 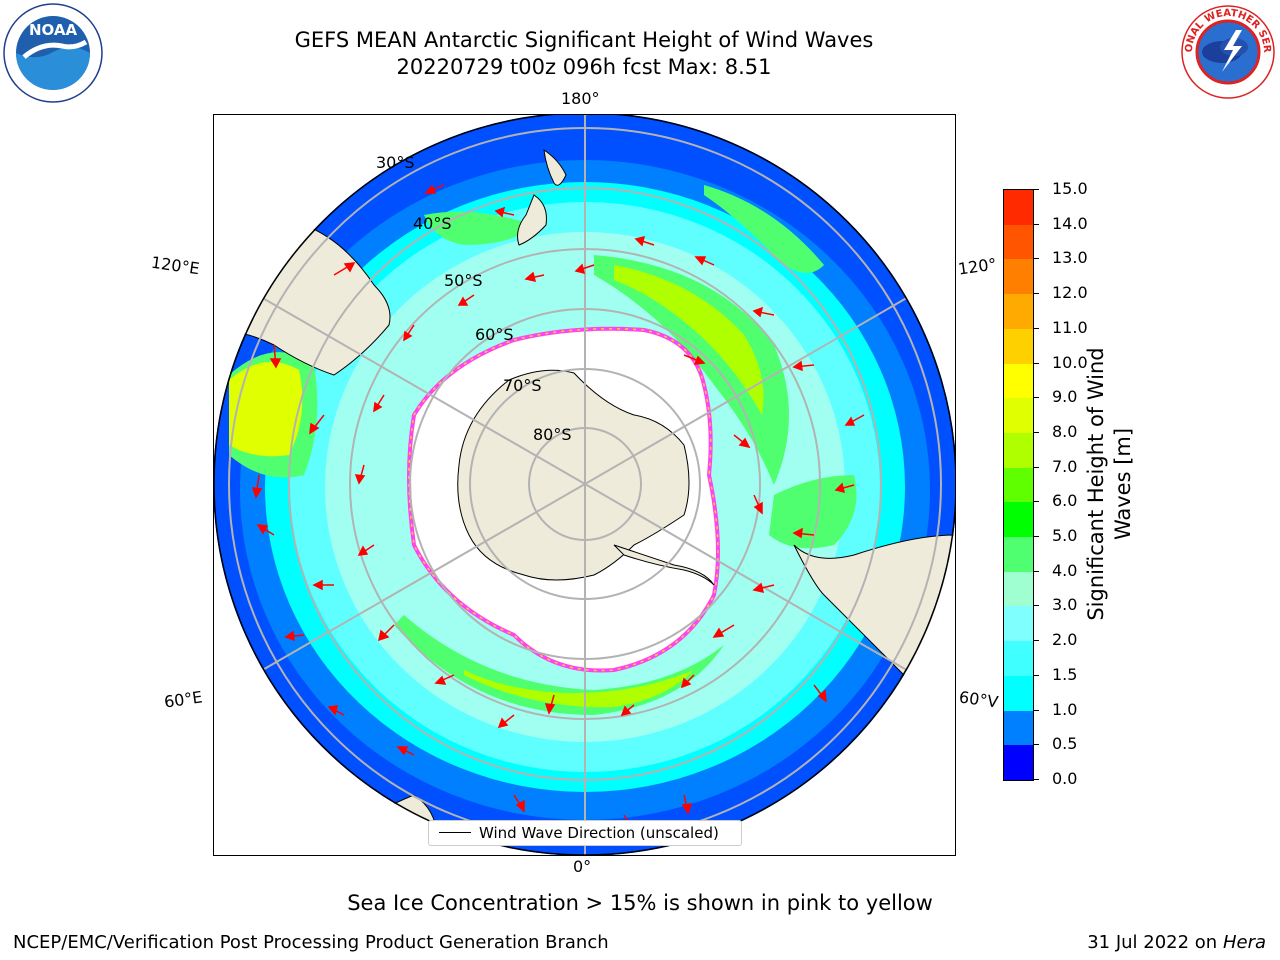 I want to click on lat-label-40s: 40°S, so click(x=432, y=223).